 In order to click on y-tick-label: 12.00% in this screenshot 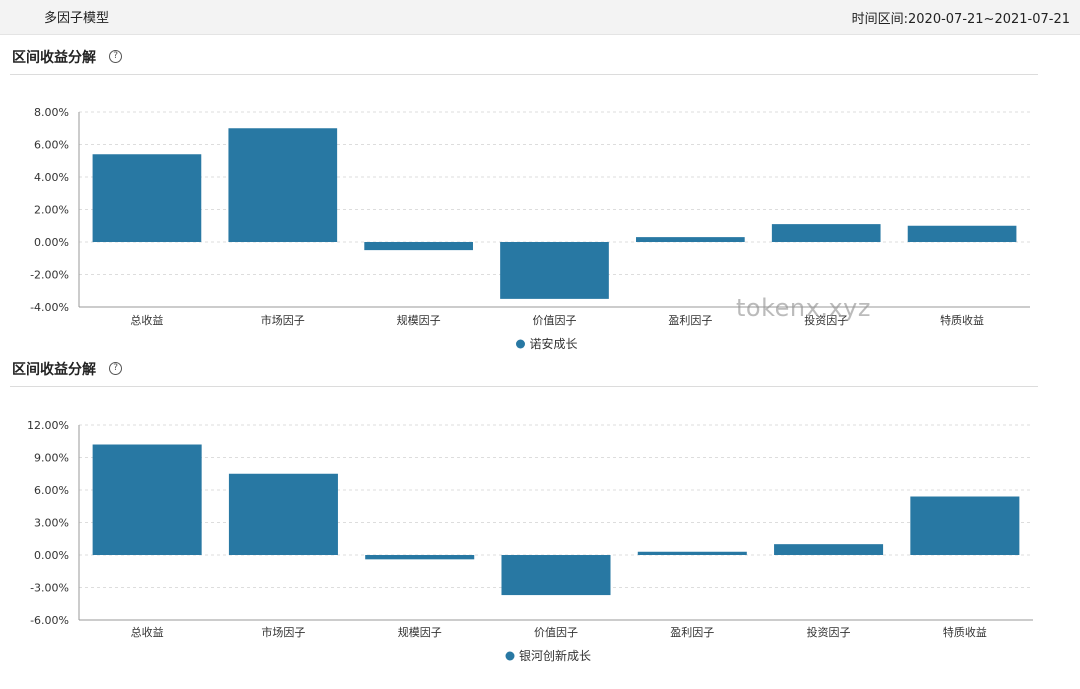, I will do `click(48, 425)`.